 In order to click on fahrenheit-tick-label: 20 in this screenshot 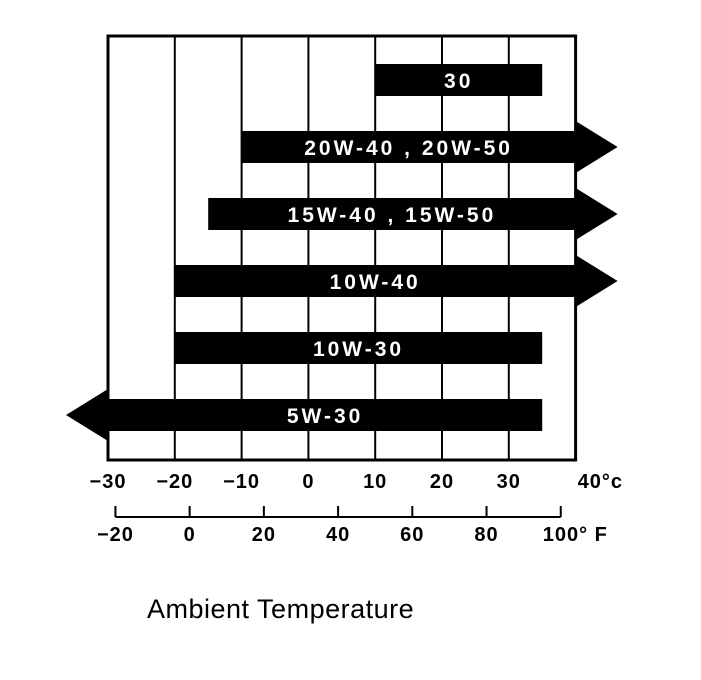, I will do `click(264, 535)`.